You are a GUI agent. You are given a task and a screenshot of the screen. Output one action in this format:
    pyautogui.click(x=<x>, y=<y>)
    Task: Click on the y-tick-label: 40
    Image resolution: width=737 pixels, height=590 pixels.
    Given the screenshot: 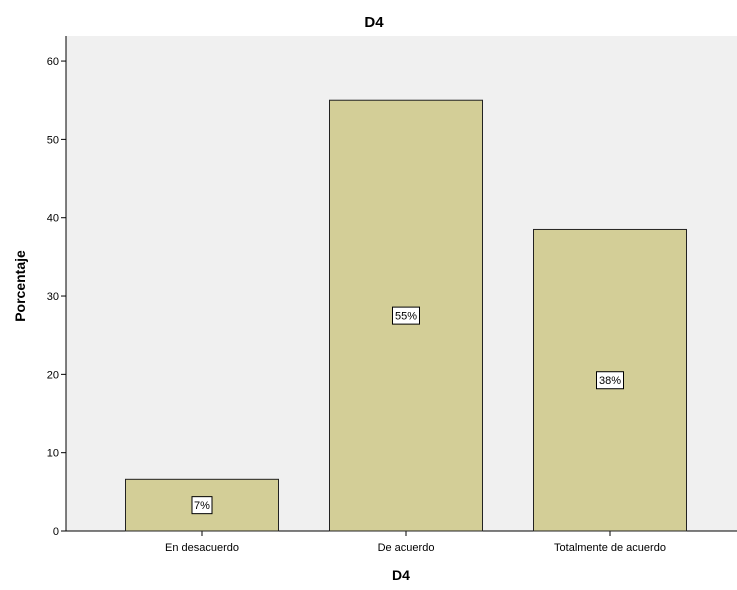 What is the action you would take?
    pyautogui.click(x=53, y=219)
    